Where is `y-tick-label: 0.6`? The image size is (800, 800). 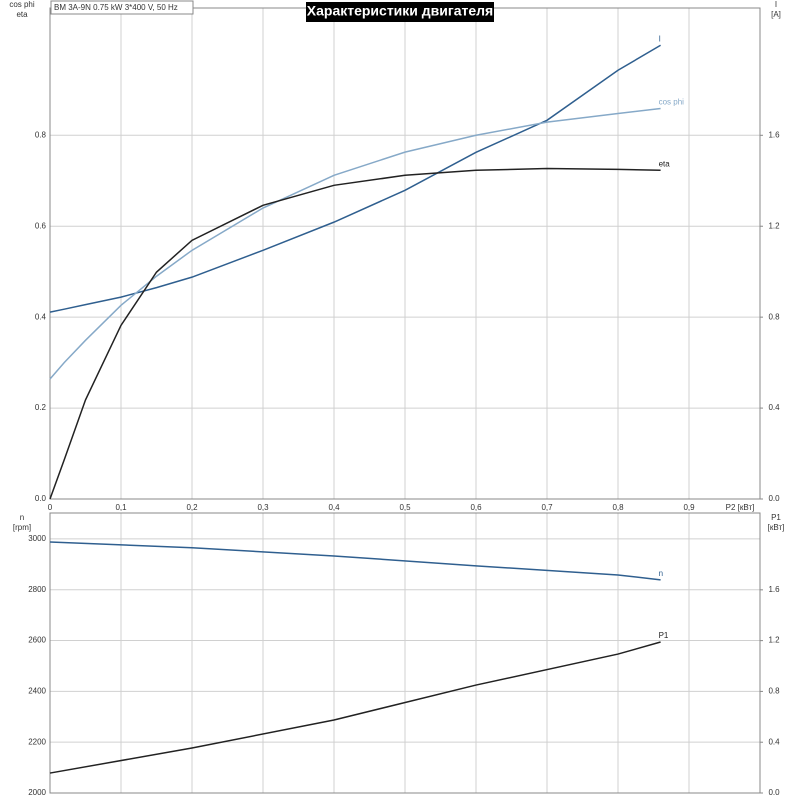 y-tick-label: 0.6 is located at coordinates (41, 225).